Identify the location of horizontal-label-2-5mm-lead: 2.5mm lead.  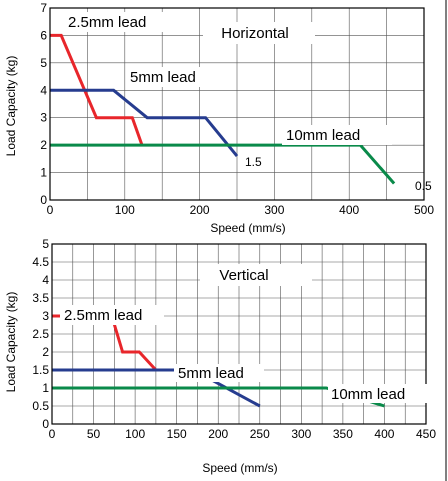
(114, 22).